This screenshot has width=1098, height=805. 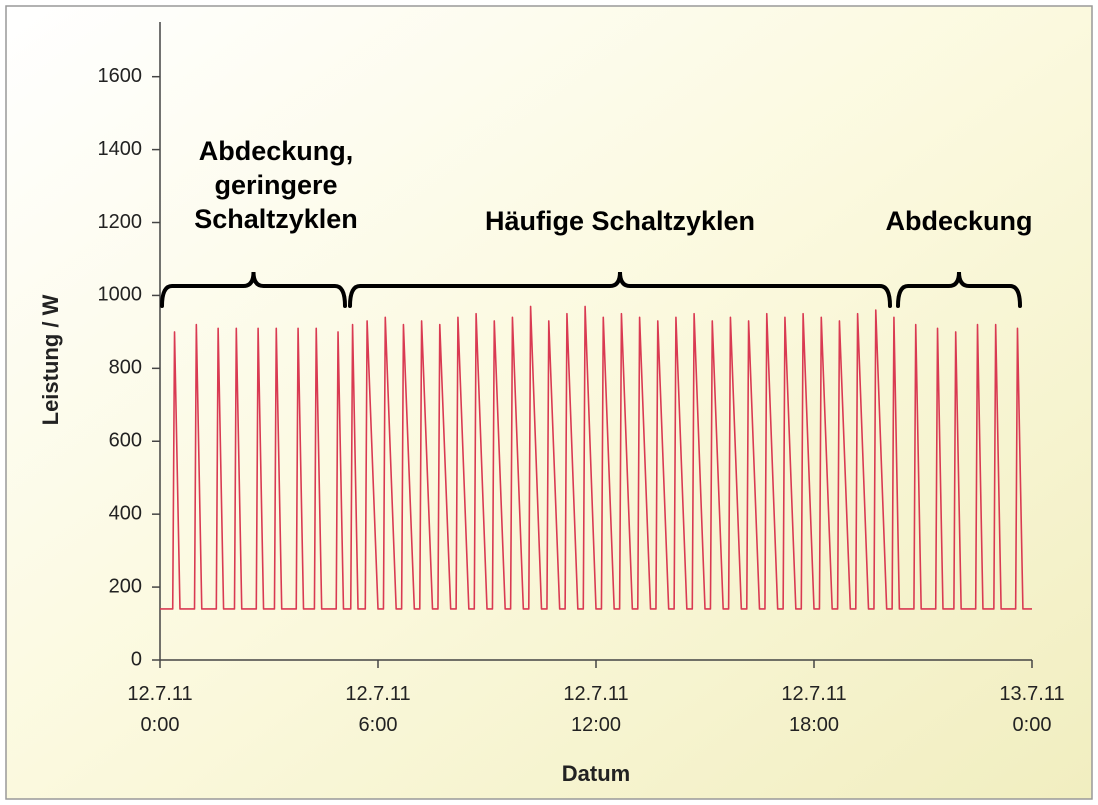 I want to click on annotation: Schaltzyklen, so click(x=276, y=219).